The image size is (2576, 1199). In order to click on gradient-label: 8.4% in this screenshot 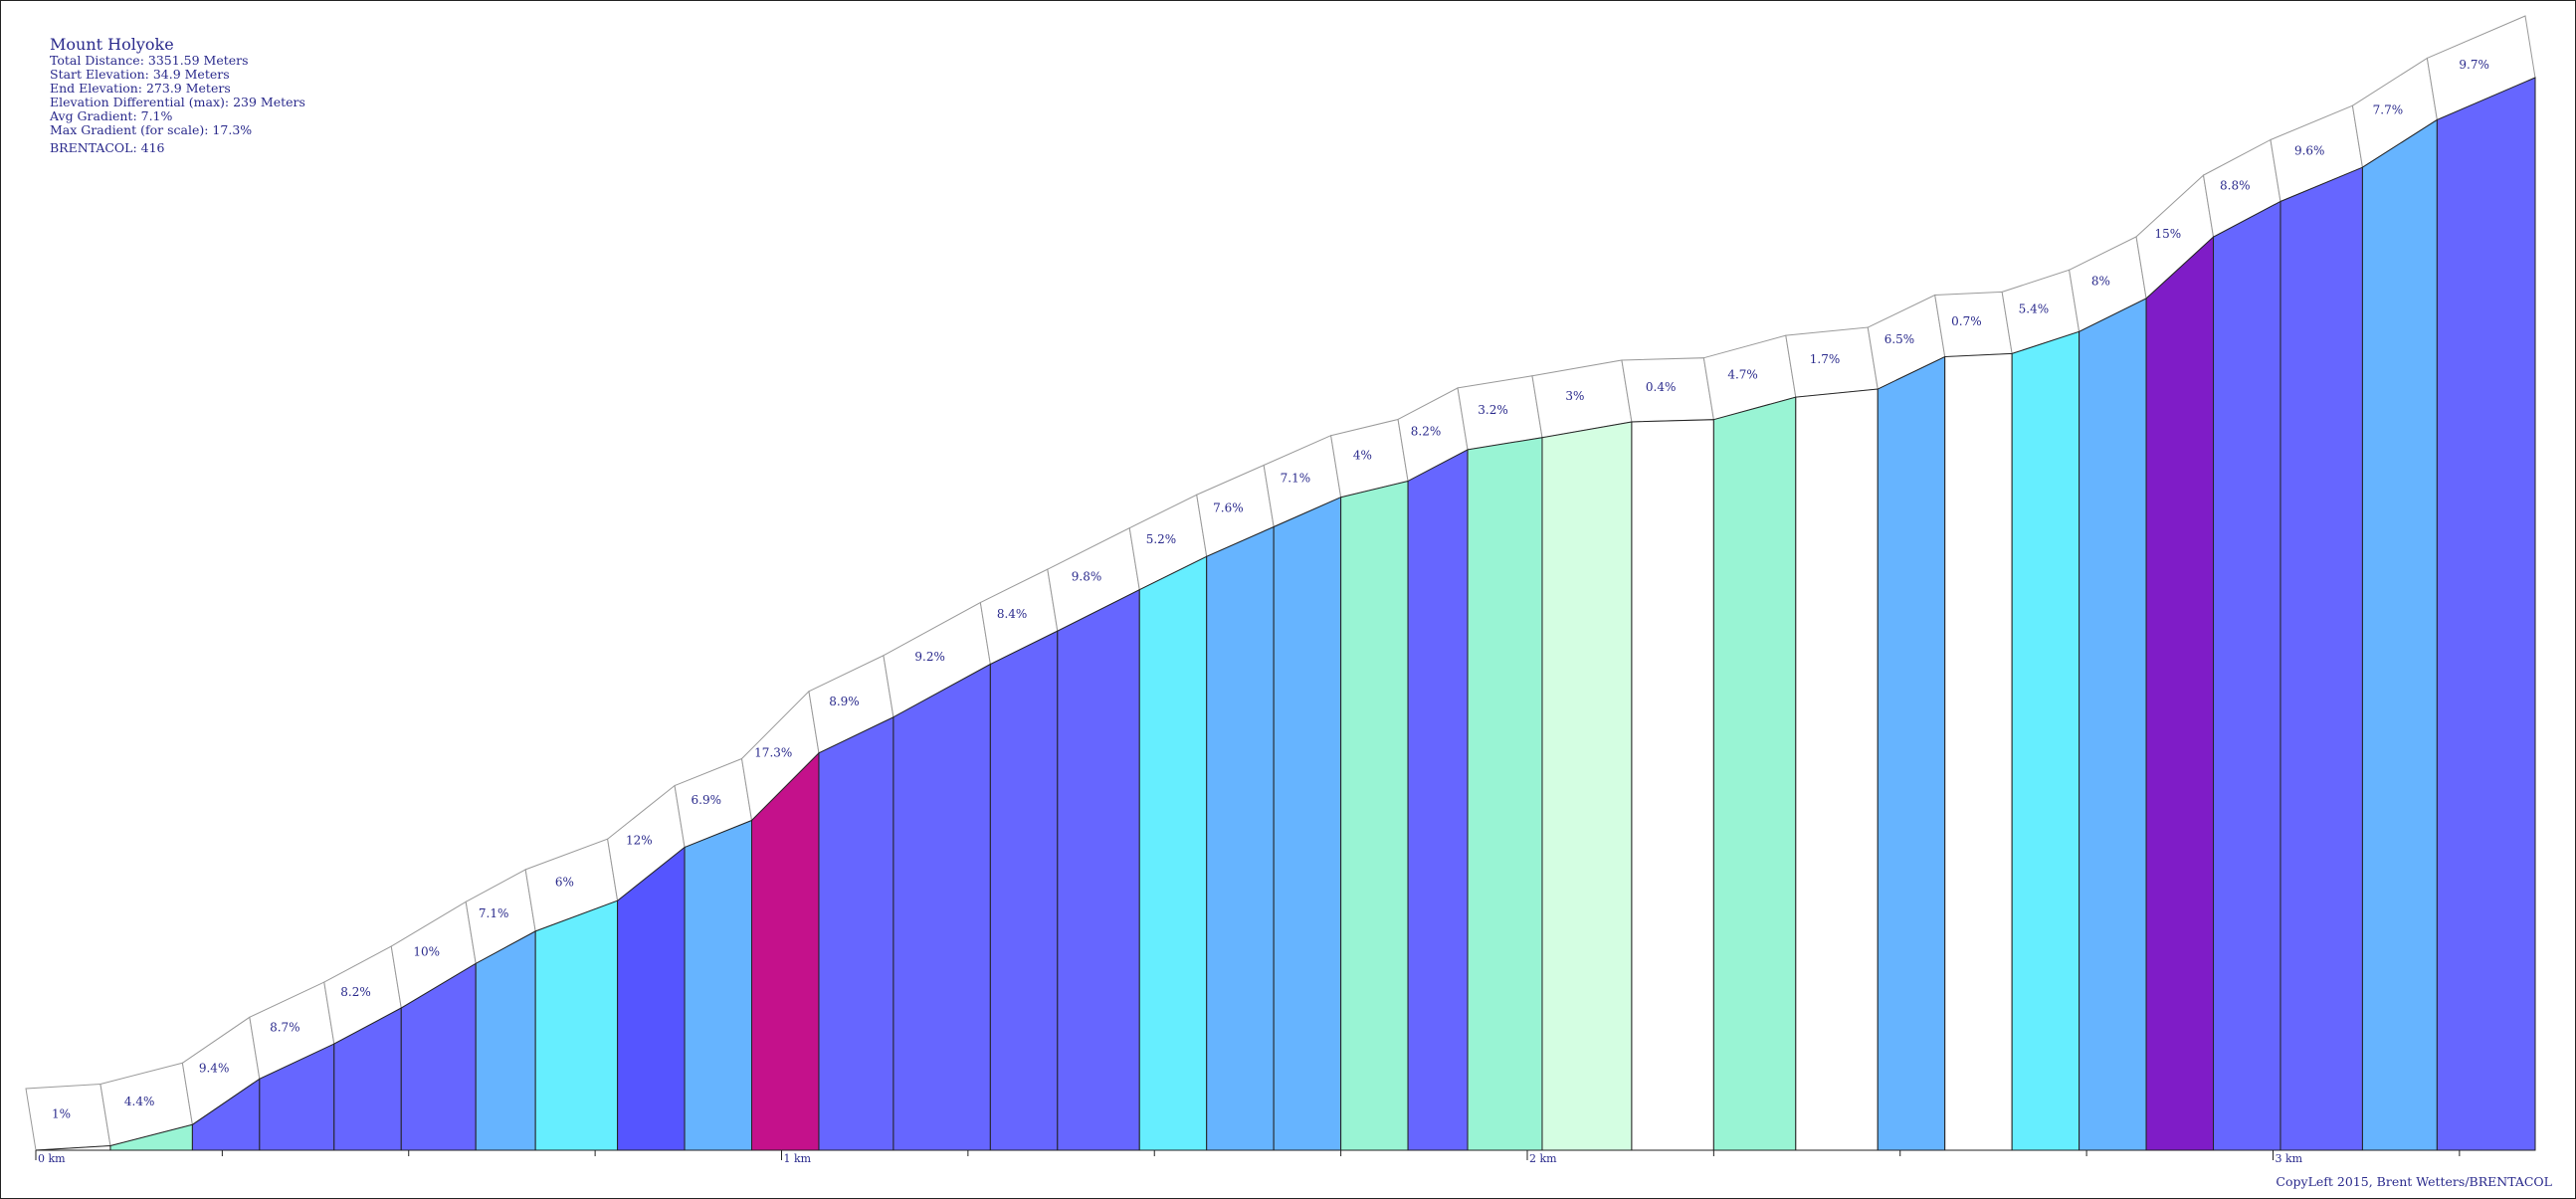, I will do `click(1013, 614)`.